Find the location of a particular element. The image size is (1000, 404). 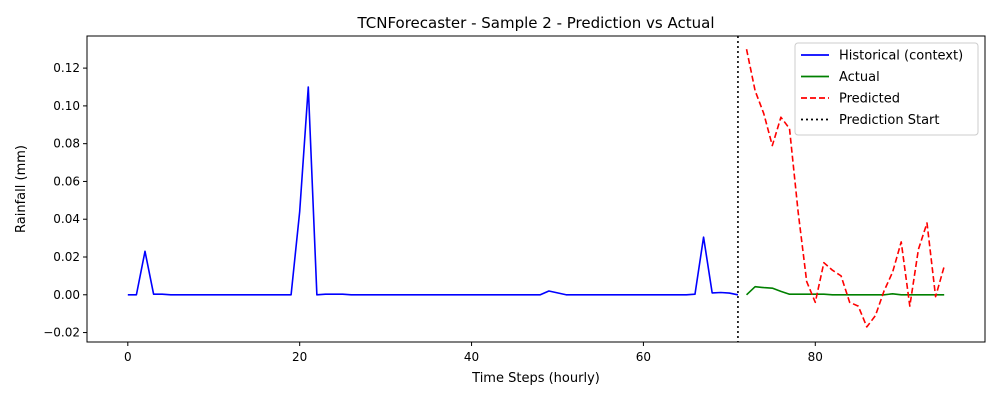

legend-box is located at coordinates (886, 89).